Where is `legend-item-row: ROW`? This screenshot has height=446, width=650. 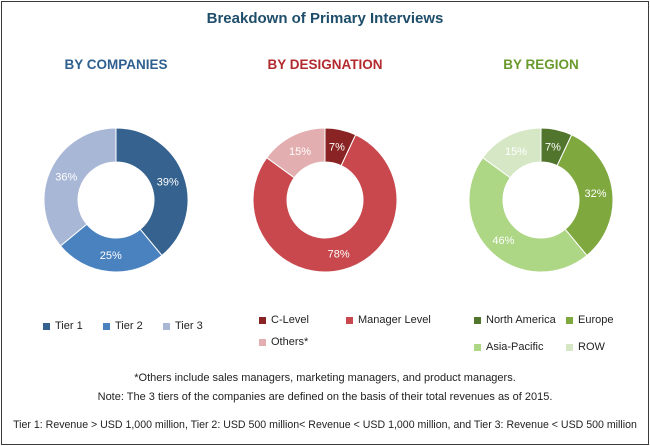 legend-item-row: ROW is located at coordinates (585, 347).